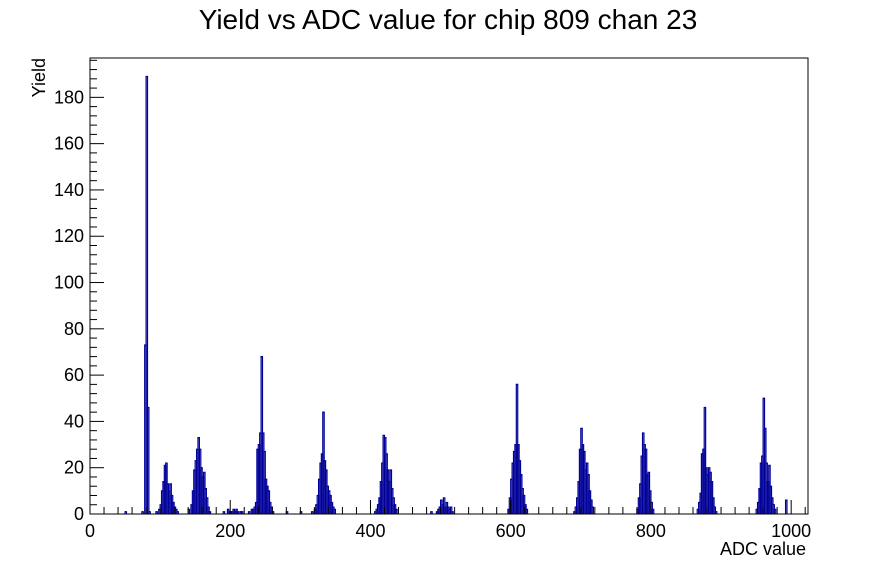 The height and width of the screenshot is (572, 896). What do you see at coordinates (370, 531) in the screenshot?
I see `x-tick-label: 400` at bounding box center [370, 531].